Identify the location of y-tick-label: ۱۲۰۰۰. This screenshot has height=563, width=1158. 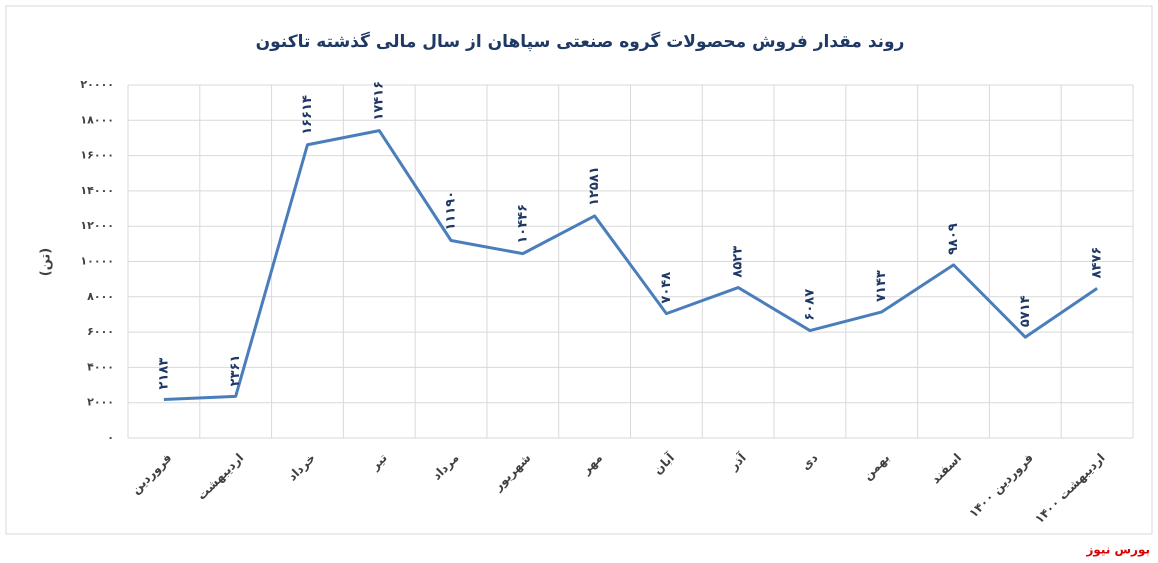
(97, 225).